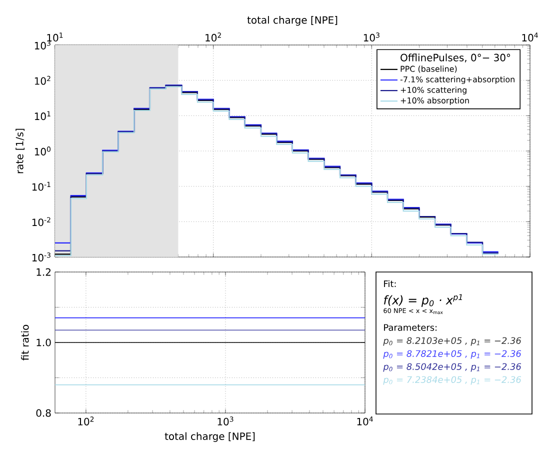 Image resolution: width=542 pixels, height=450 pixels. What do you see at coordinates (20, 151) in the screenshot?
I see `y-axis-title: rate [1/s]` at bounding box center [20, 151].